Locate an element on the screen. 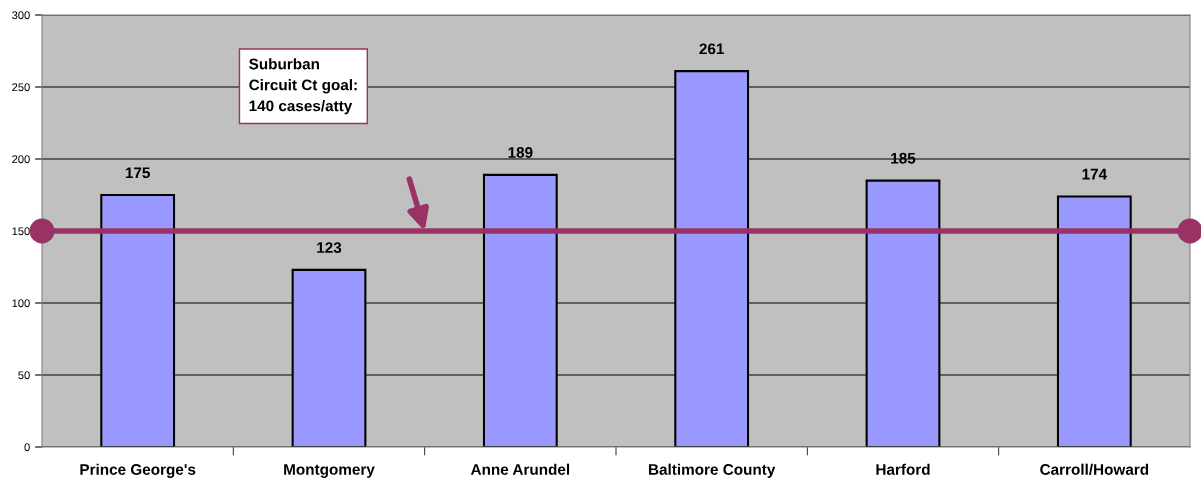 The height and width of the screenshot is (497, 1201). y-tick-label: 50 is located at coordinates (24, 375).